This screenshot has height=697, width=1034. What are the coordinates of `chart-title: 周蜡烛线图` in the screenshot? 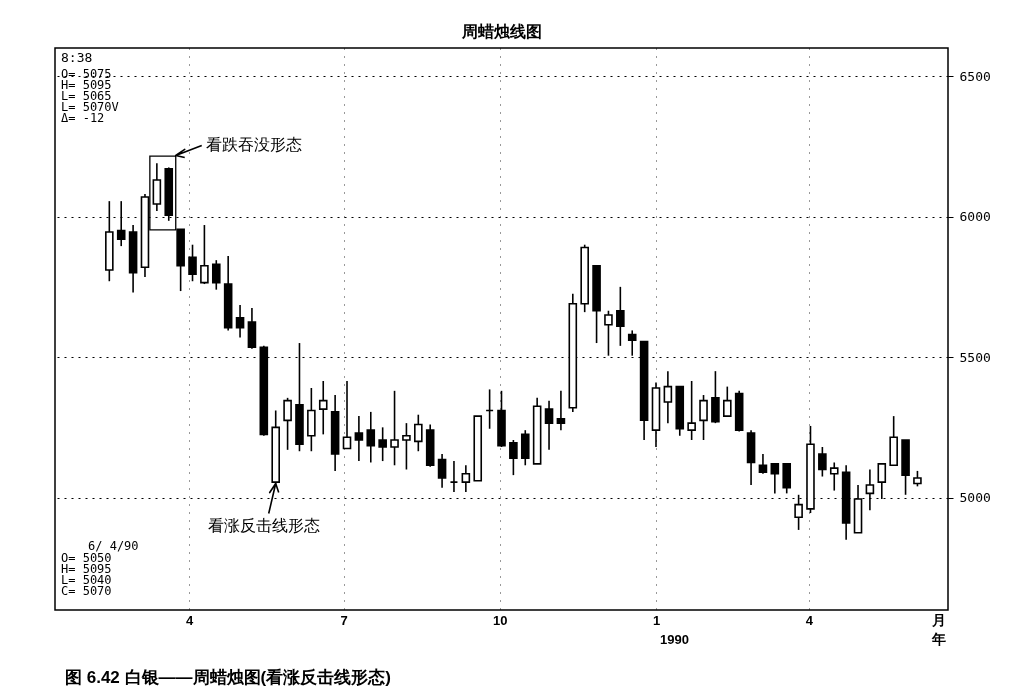 It's located at (501, 31).